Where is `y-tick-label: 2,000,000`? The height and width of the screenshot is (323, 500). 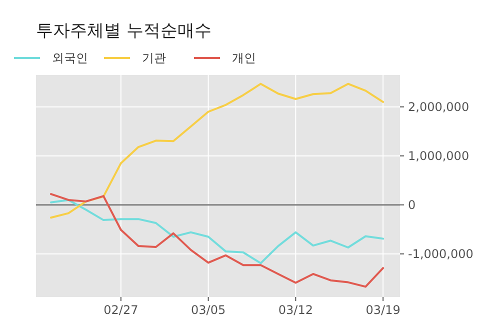
y-tick-label: 2,000,000 is located at coordinates (439, 107).